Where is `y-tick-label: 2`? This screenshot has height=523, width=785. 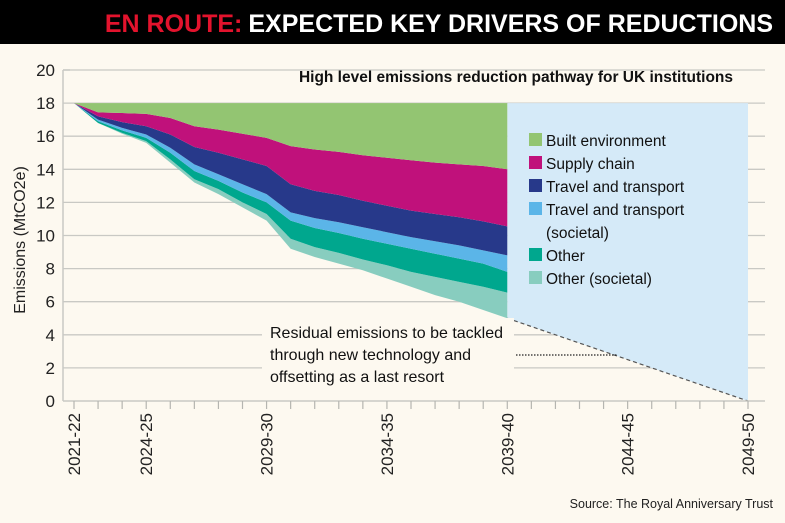
y-tick-label: 2 is located at coordinates (50, 368).